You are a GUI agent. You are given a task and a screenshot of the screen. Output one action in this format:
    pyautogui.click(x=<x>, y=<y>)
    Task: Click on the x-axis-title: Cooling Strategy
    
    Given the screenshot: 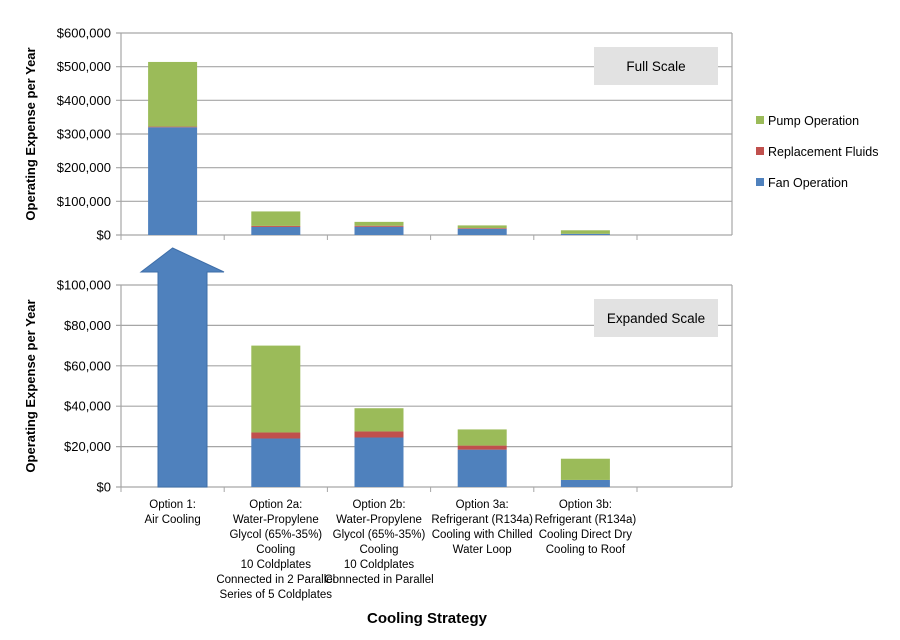 What is the action you would take?
    pyautogui.click(x=427, y=618)
    